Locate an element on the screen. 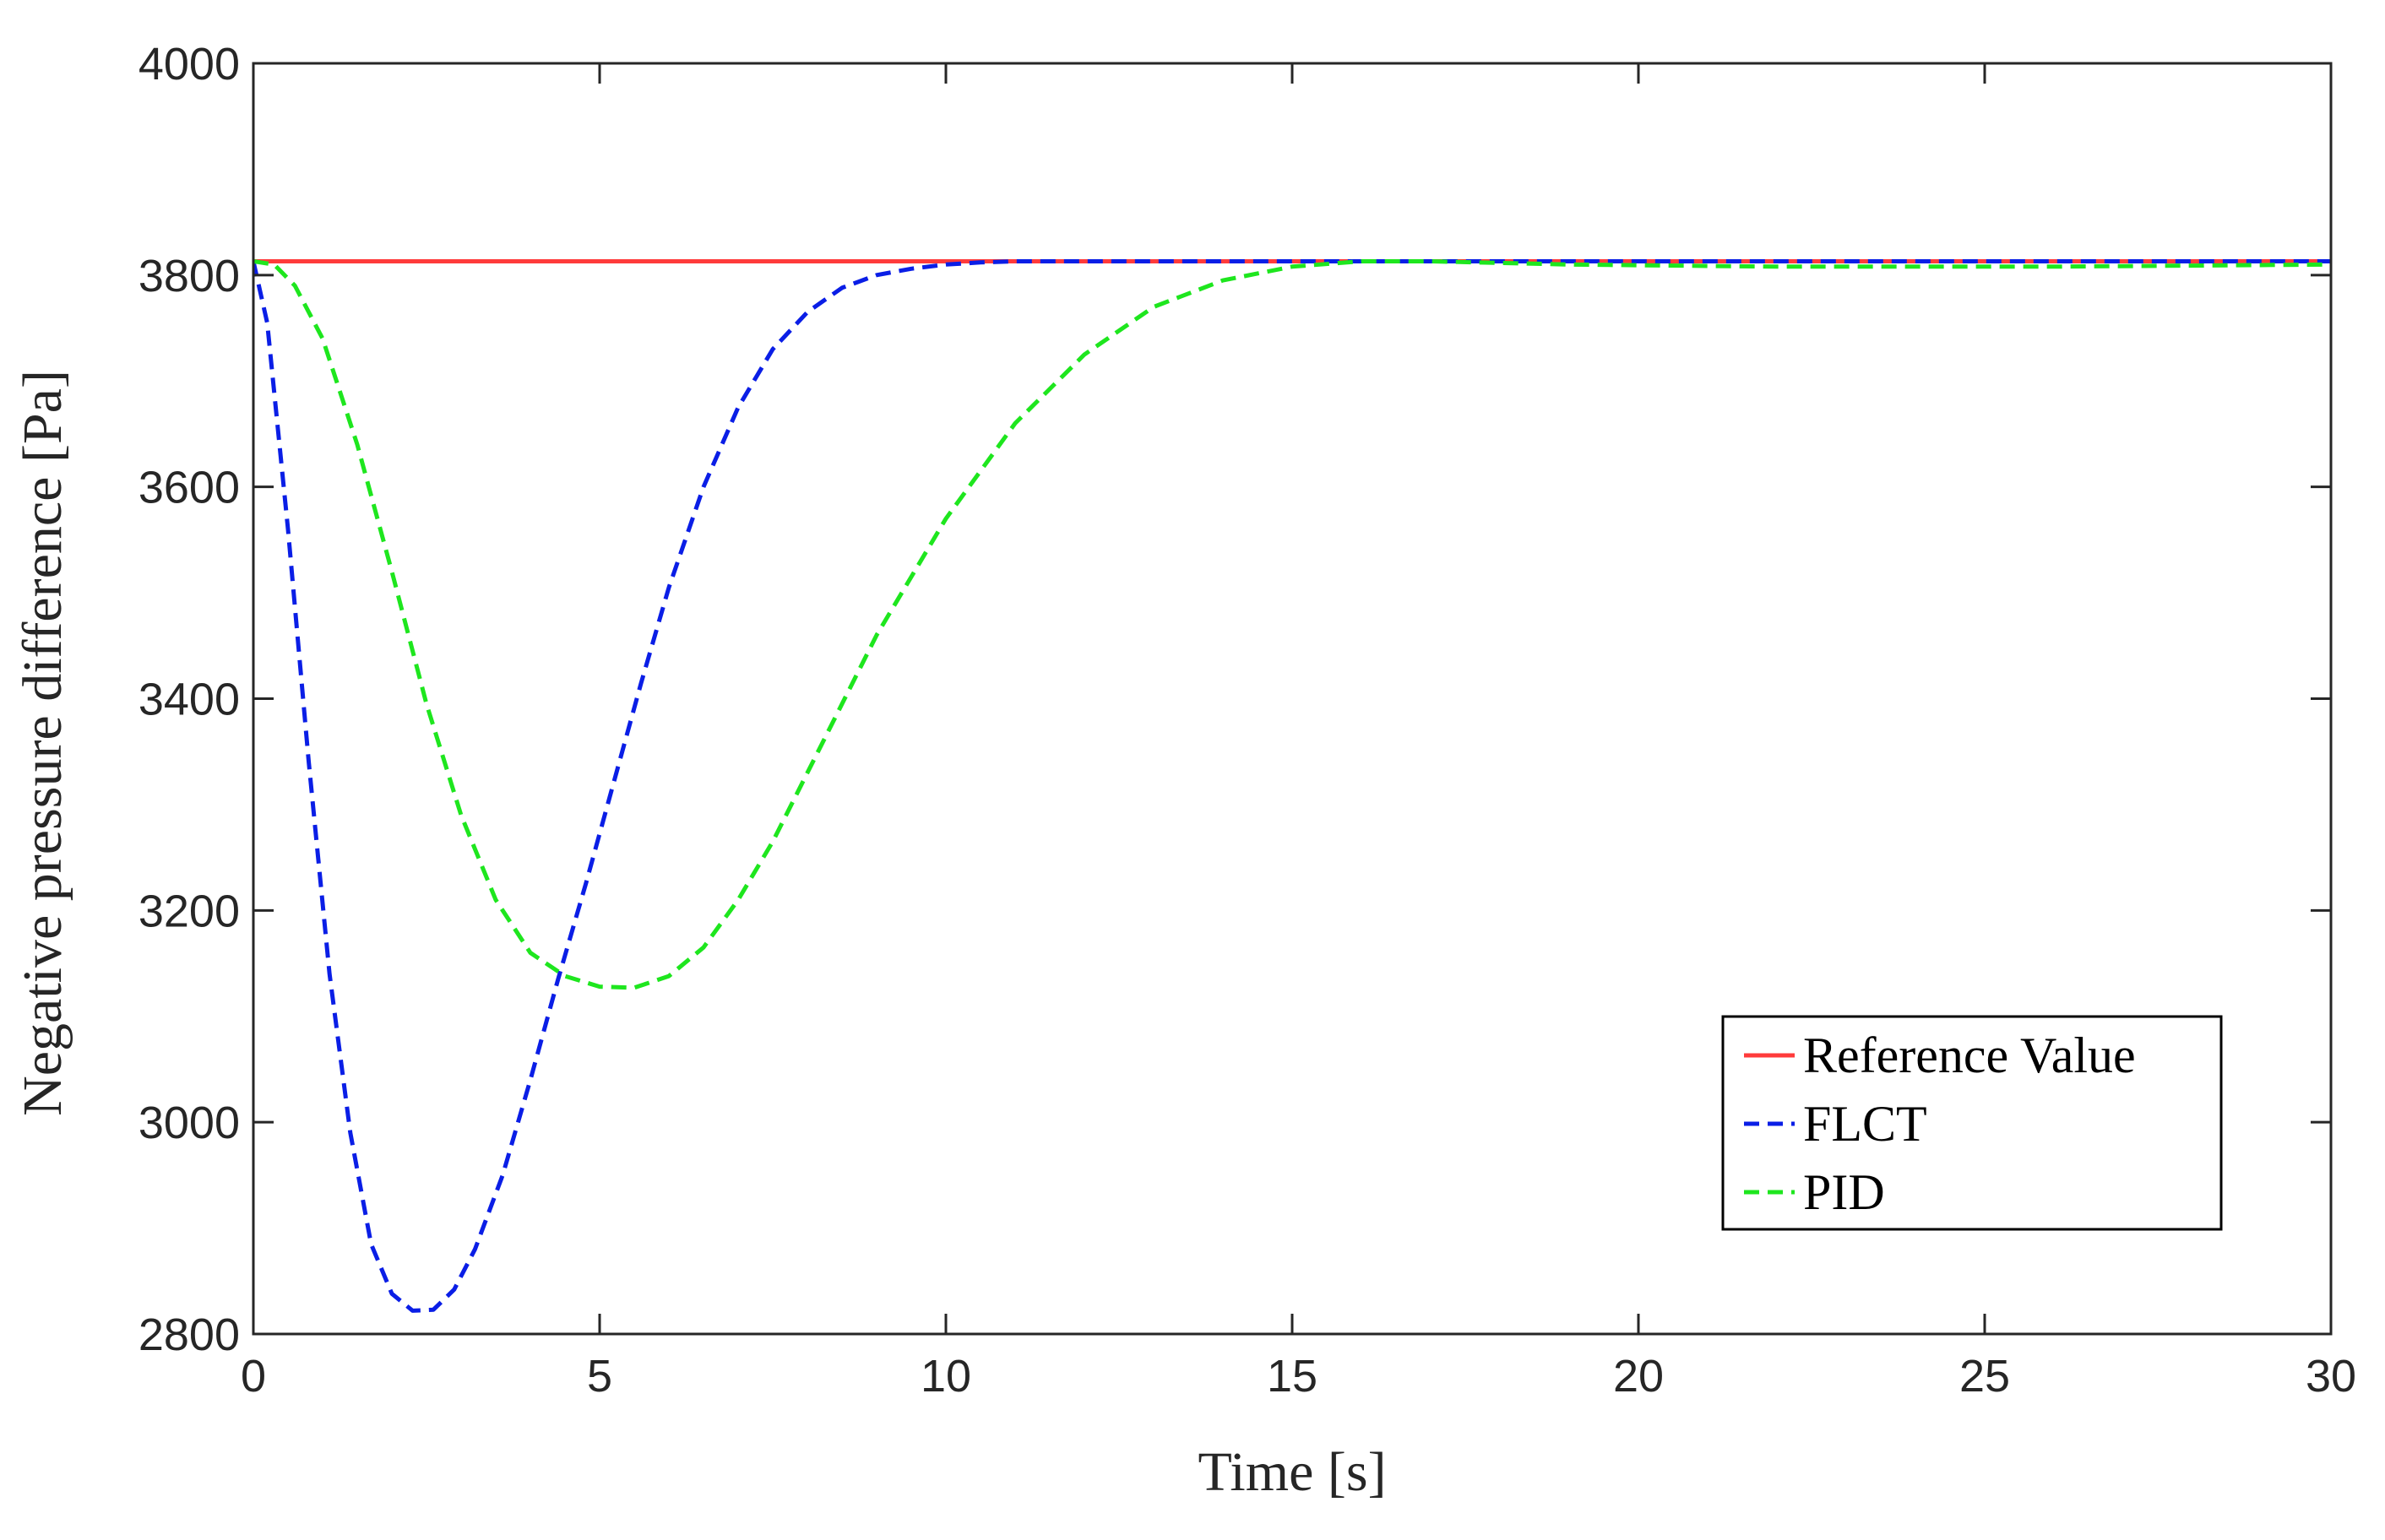  x-tick-label: 15 is located at coordinates (1292, 1376).